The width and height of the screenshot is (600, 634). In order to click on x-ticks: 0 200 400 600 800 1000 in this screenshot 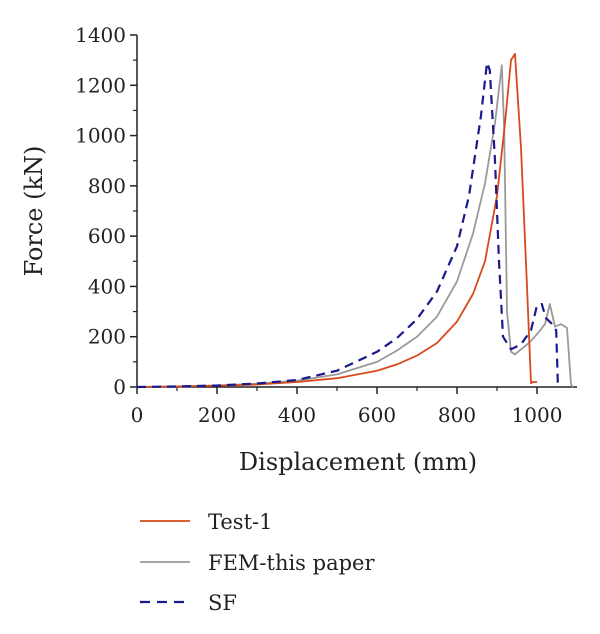, I will do `click(347, 407)`.